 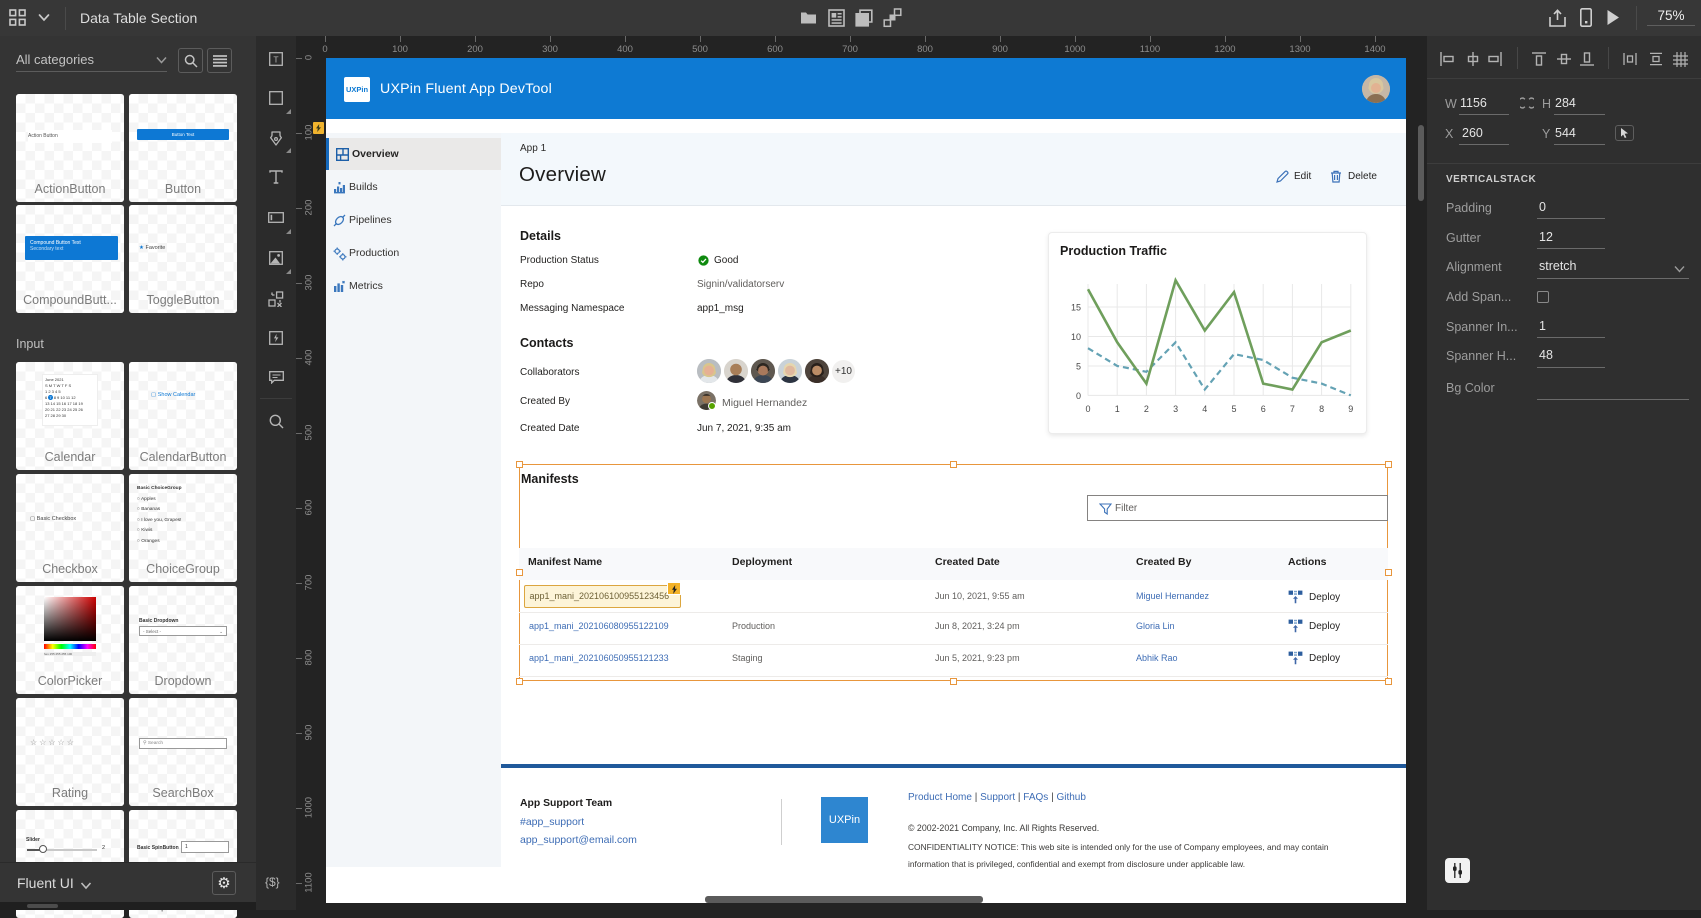 What do you see at coordinates (1292, 409) in the screenshot?
I see `svg-text: 7` at bounding box center [1292, 409].